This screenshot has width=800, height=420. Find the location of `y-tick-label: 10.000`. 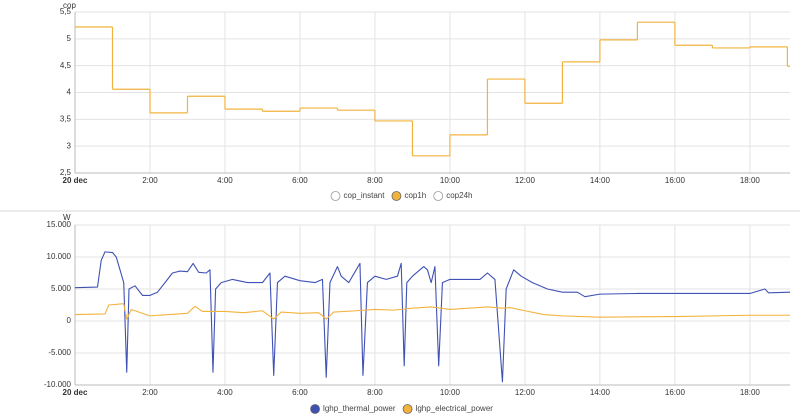

y-tick-label: 10.000 is located at coordinates (59, 256).